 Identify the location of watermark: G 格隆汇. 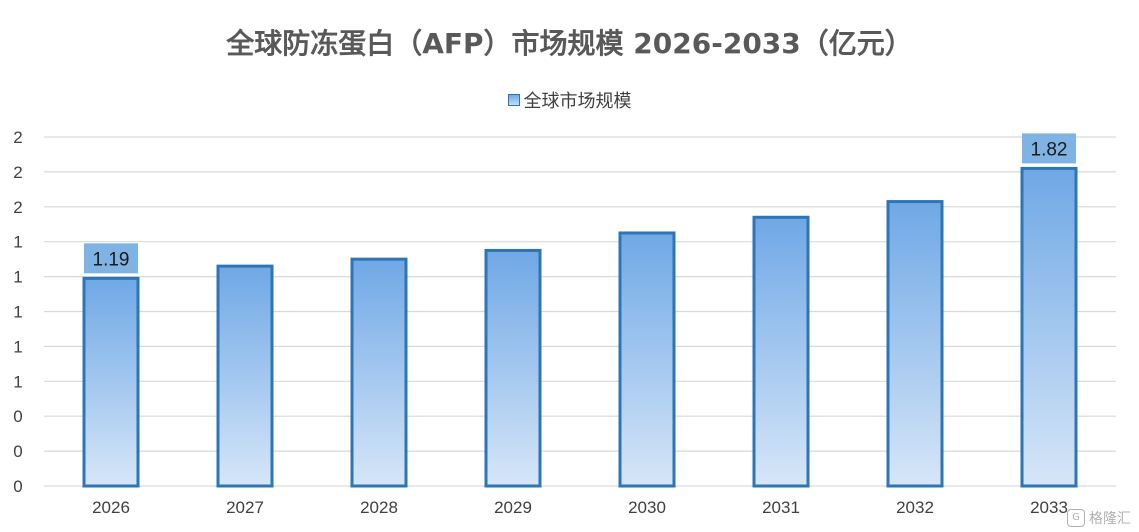
(1099, 518).